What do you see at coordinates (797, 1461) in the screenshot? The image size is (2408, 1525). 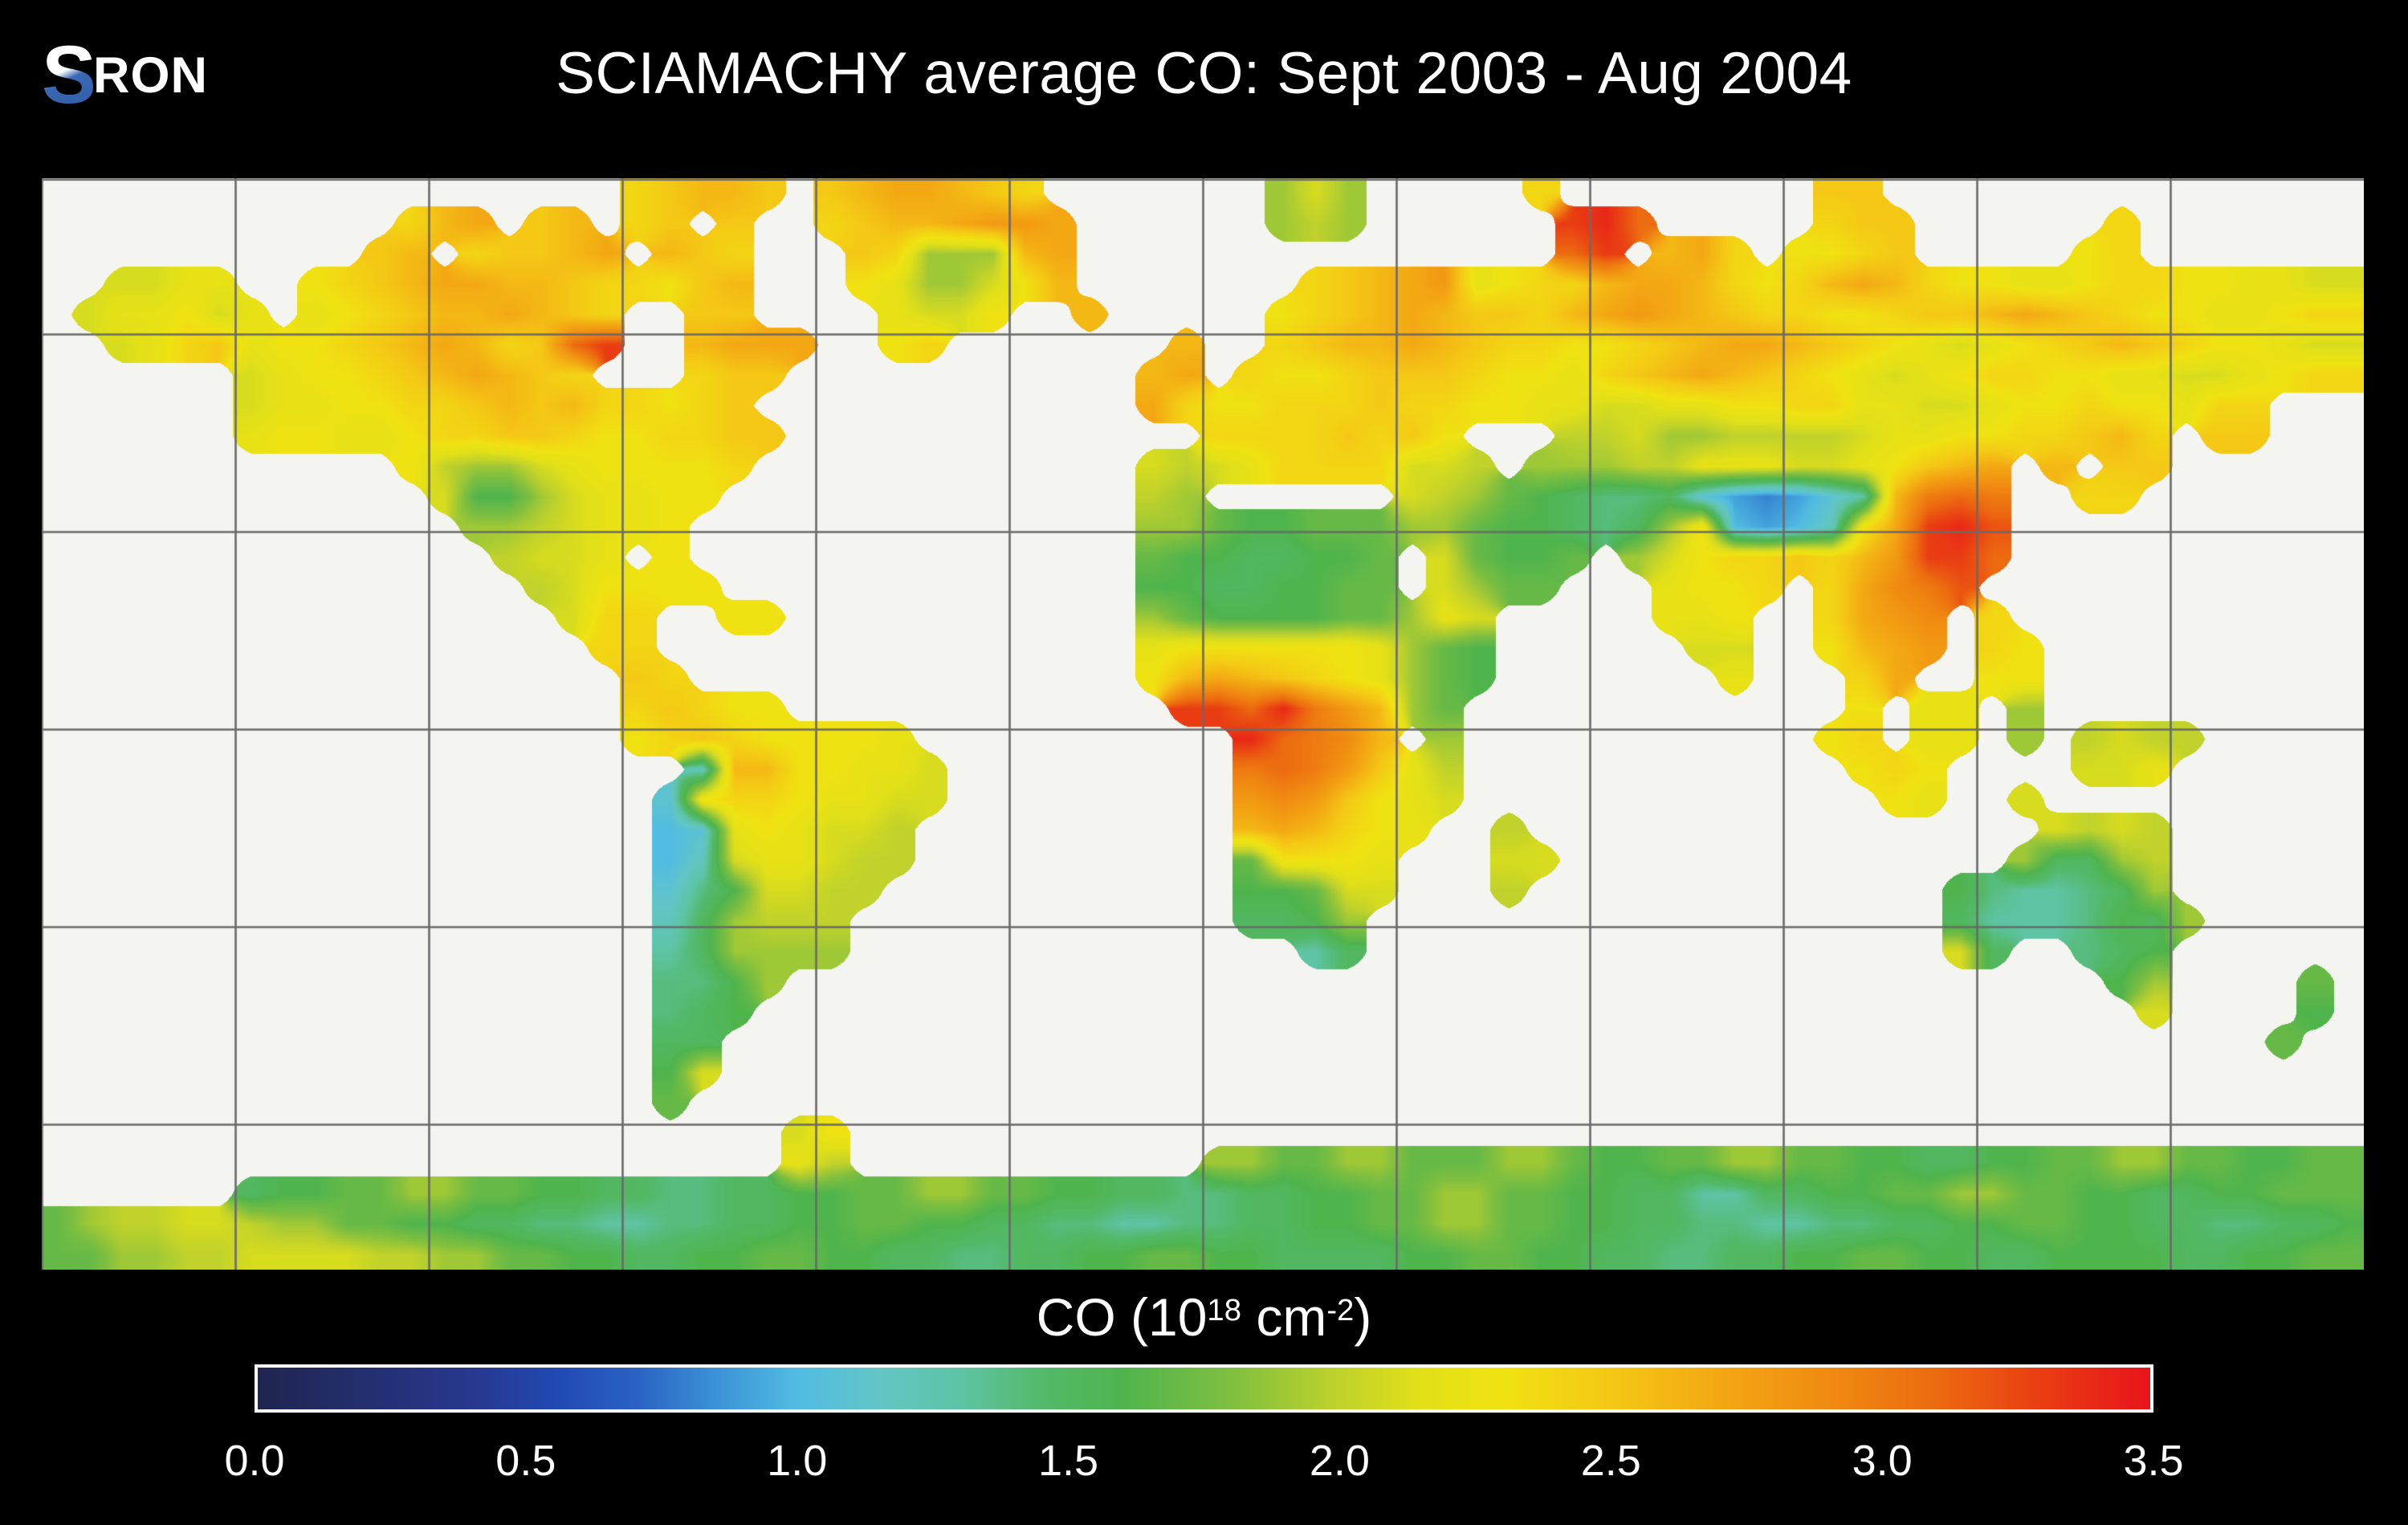 I see `colorbar-tick-label: 1.0` at bounding box center [797, 1461].